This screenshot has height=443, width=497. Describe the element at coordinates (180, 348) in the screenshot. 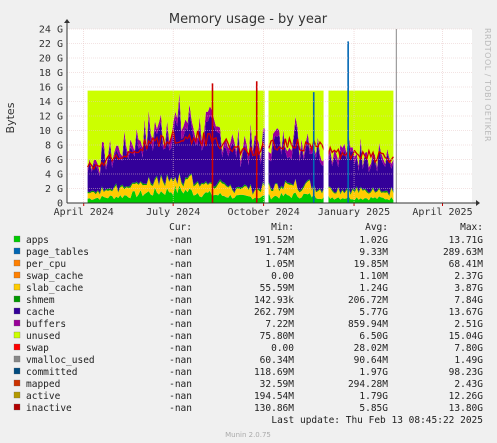

I see `legend-cur-swap: -nan` at that location.